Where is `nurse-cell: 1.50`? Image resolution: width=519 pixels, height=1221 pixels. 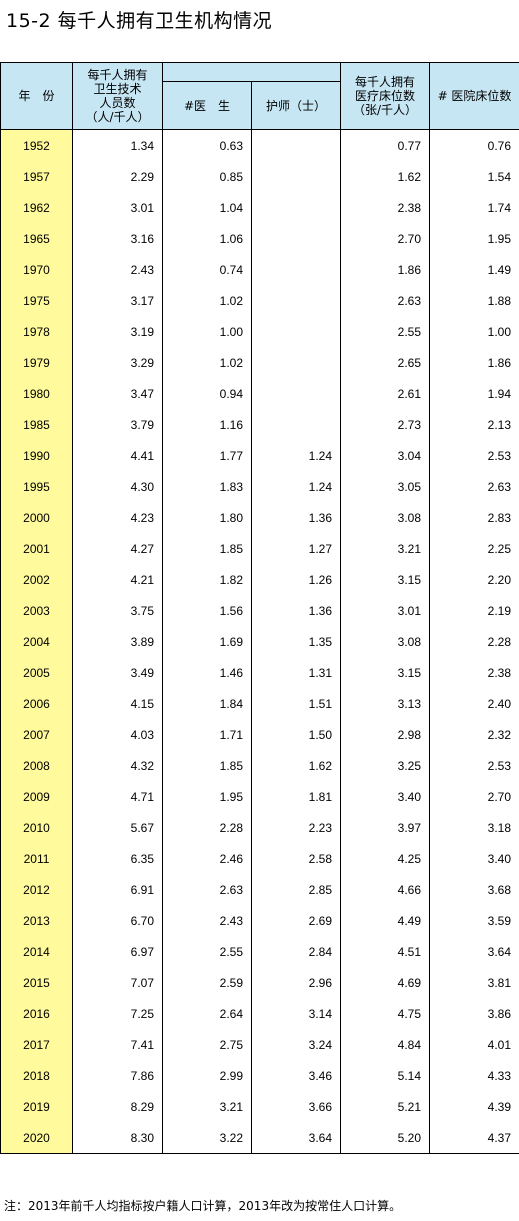 nurse-cell: 1.50 is located at coordinates (296, 734).